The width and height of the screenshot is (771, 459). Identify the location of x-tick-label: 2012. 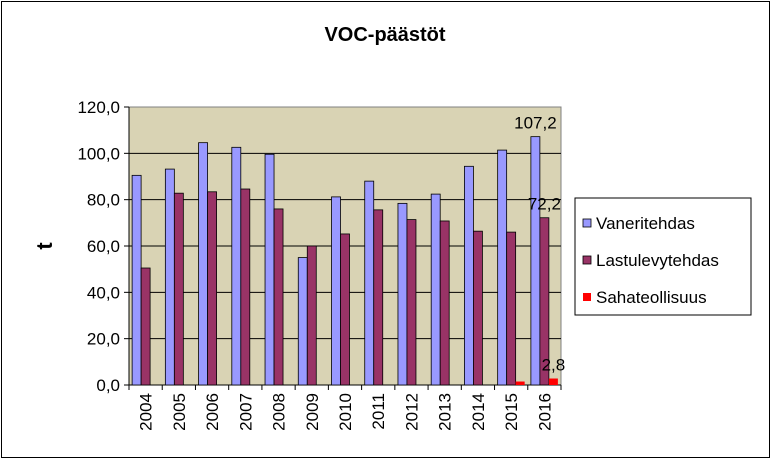
(411, 412).